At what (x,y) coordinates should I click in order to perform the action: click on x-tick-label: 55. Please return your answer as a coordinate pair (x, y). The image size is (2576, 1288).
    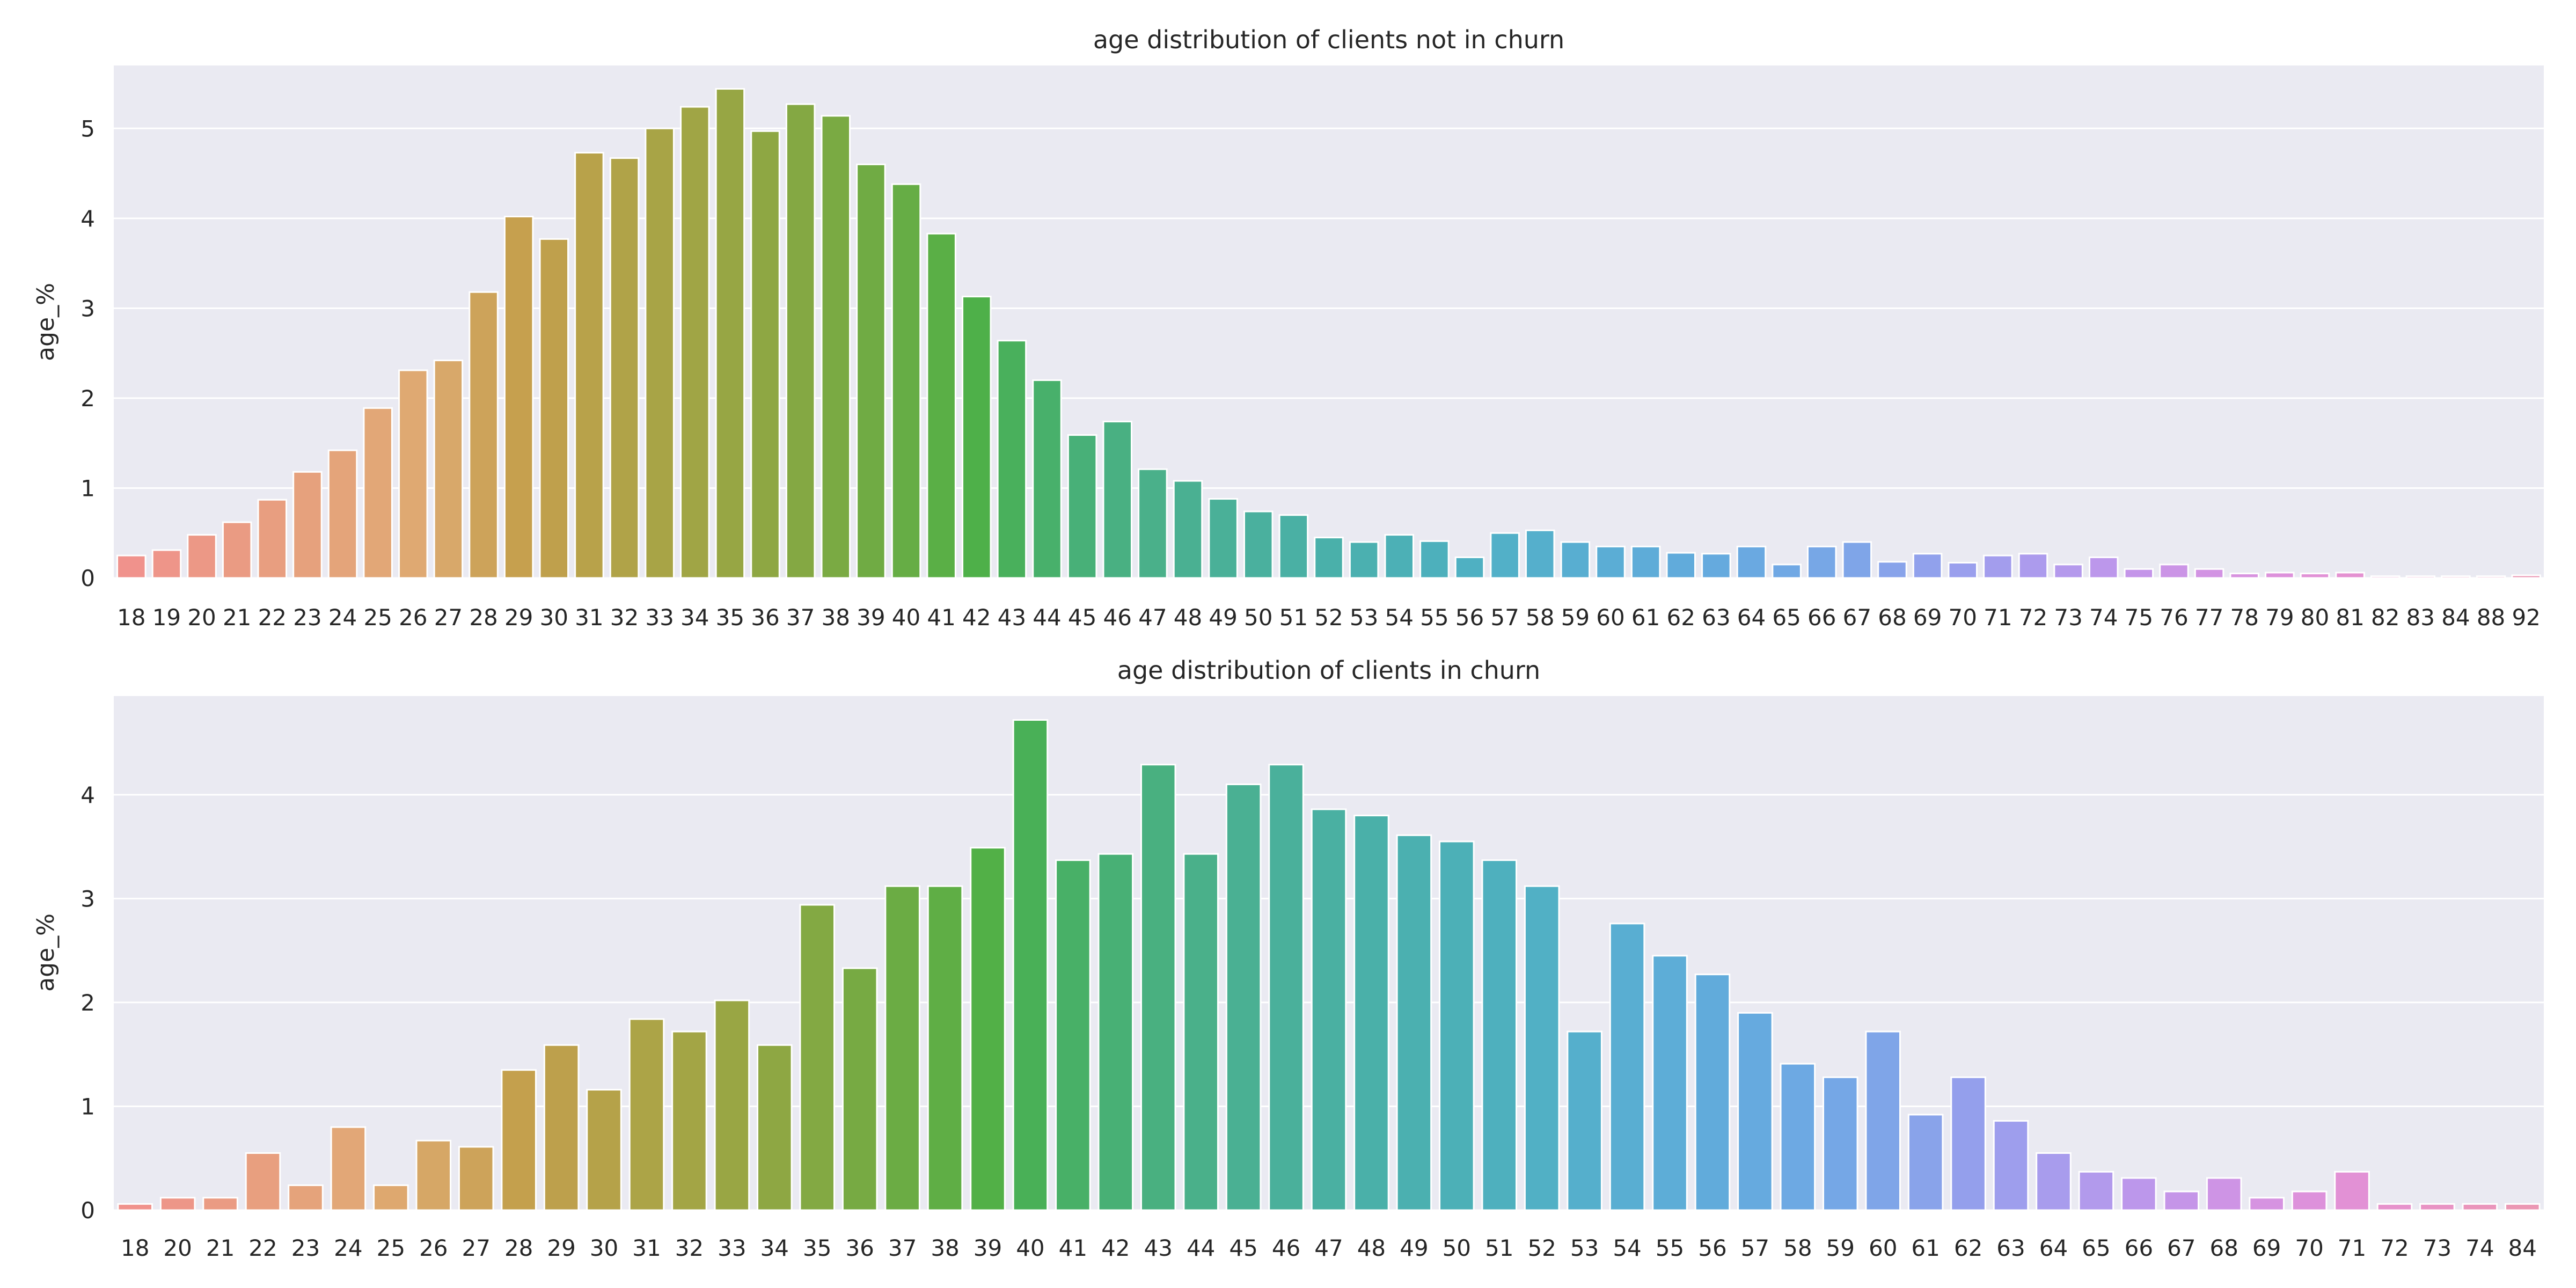
    Looking at the image, I should click on (1434, 617).